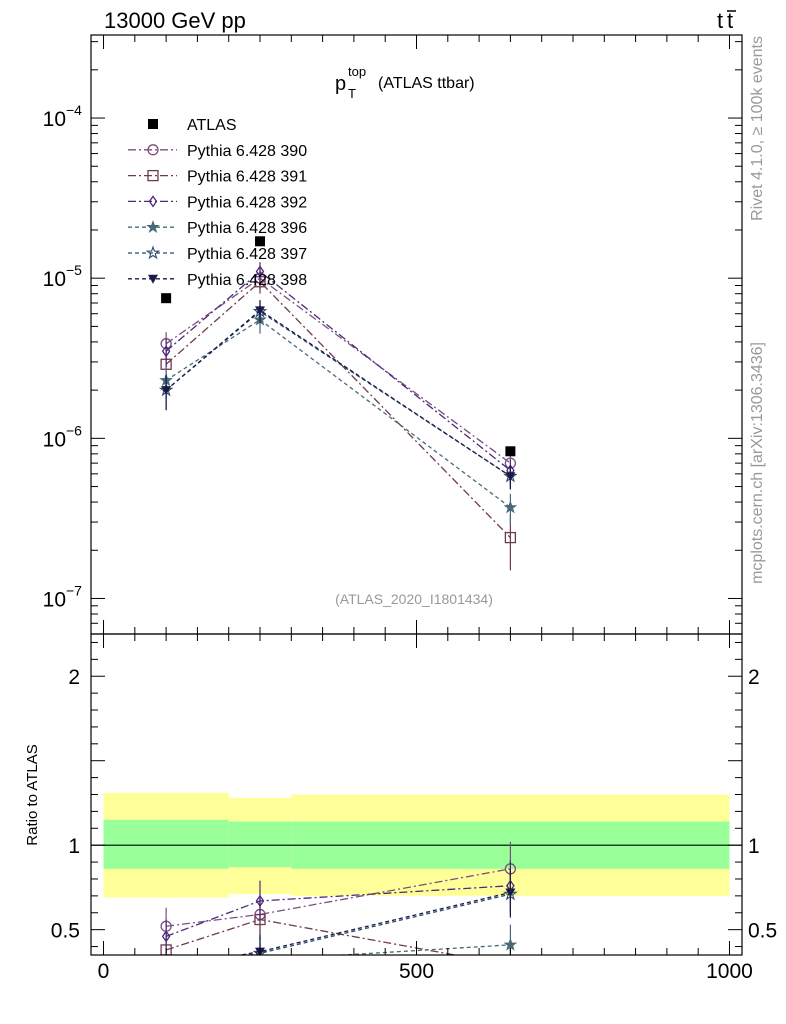  Describe the element at coordinates (416, 971) in the screenshot. I see `x-tick-label: 500` at that location.